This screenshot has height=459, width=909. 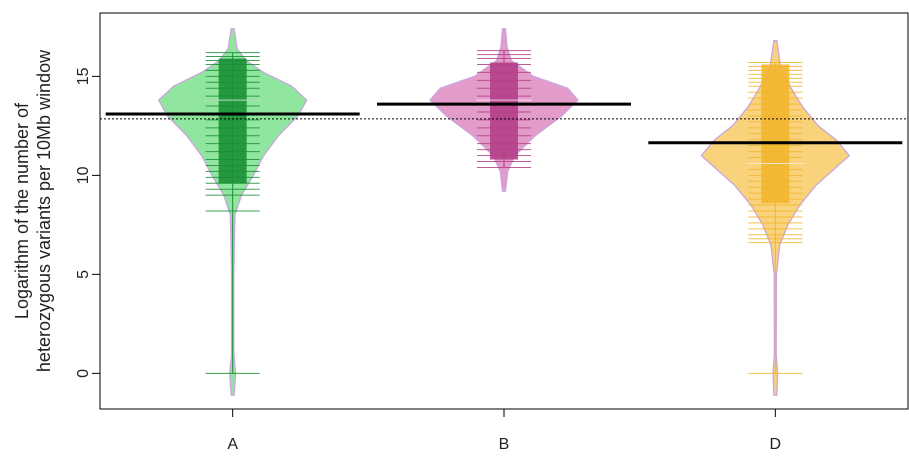 What do you see at coordinates (83, 274) in the screenshot?
I see `y-tick-label: 5` at bounding box center [83, 274].